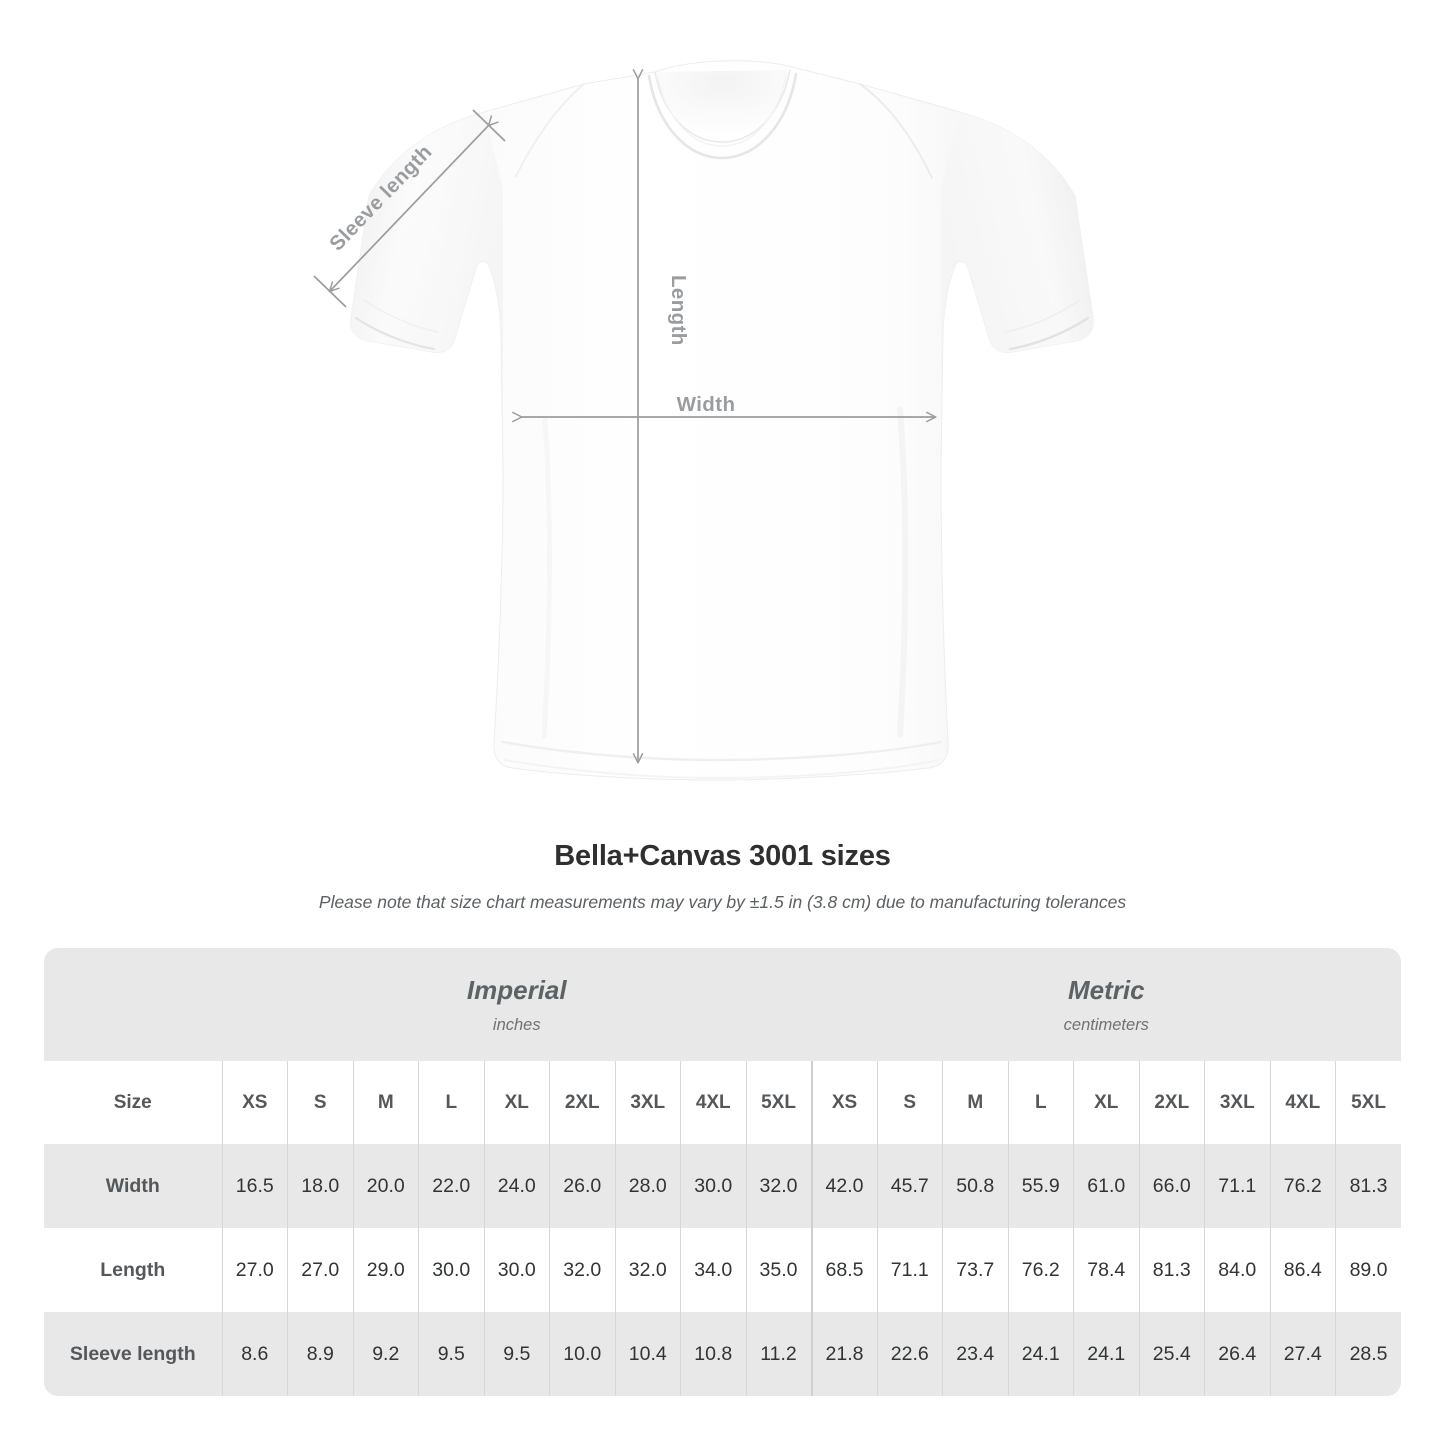 The image size is (1445, 1445). What do you see at coordinates (582, 1102) in the screenshot?
I see `size-col-imperial-2xl: 2XL` at bounding box center [582, 1102].